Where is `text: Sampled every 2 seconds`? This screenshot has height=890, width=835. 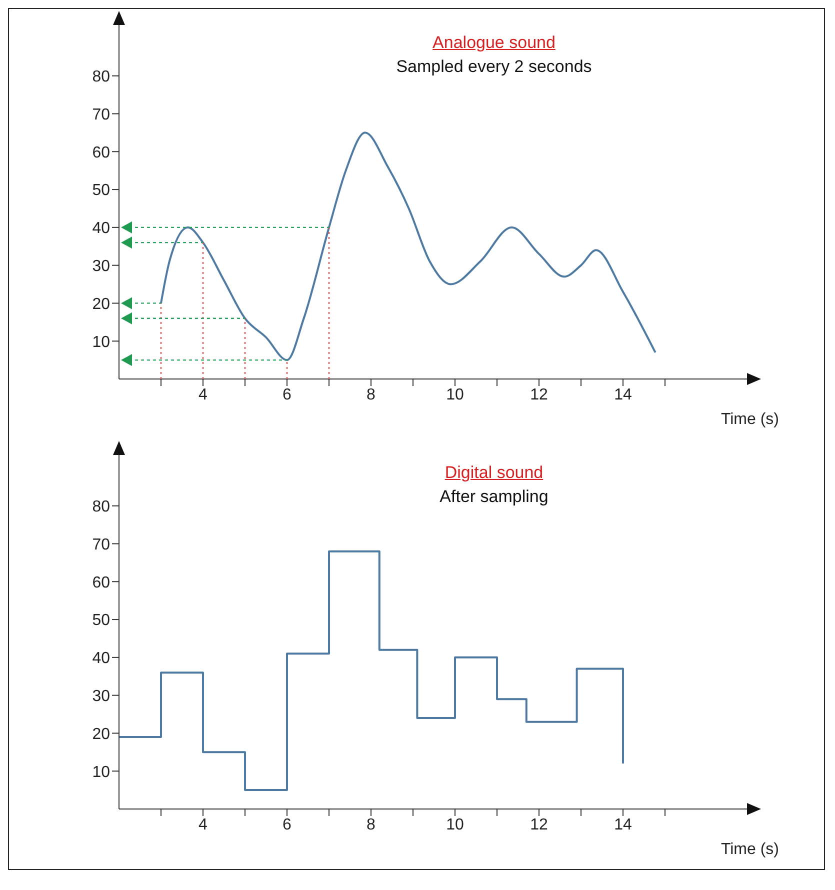 text: Sampled every 2 seconds is located at coordinates (494, 67).